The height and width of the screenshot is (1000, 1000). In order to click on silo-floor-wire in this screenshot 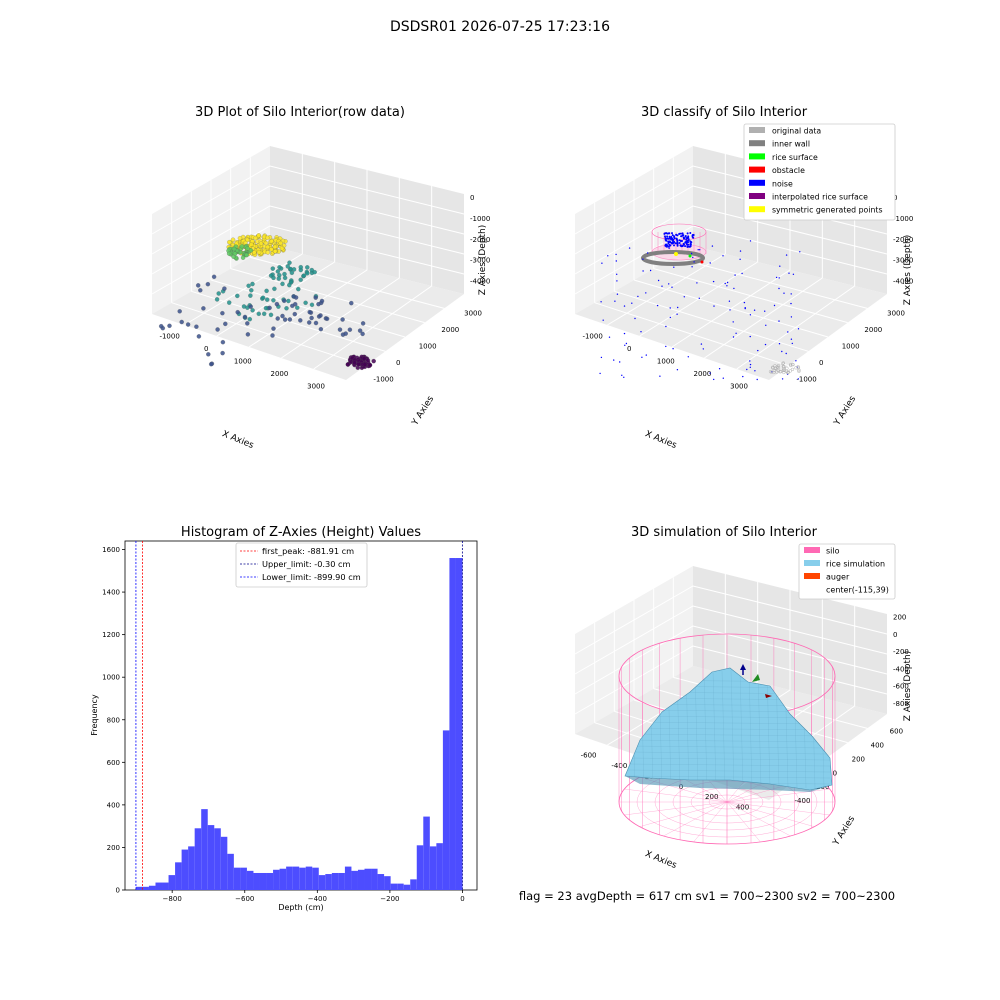, I will do `click(683, 814)`.